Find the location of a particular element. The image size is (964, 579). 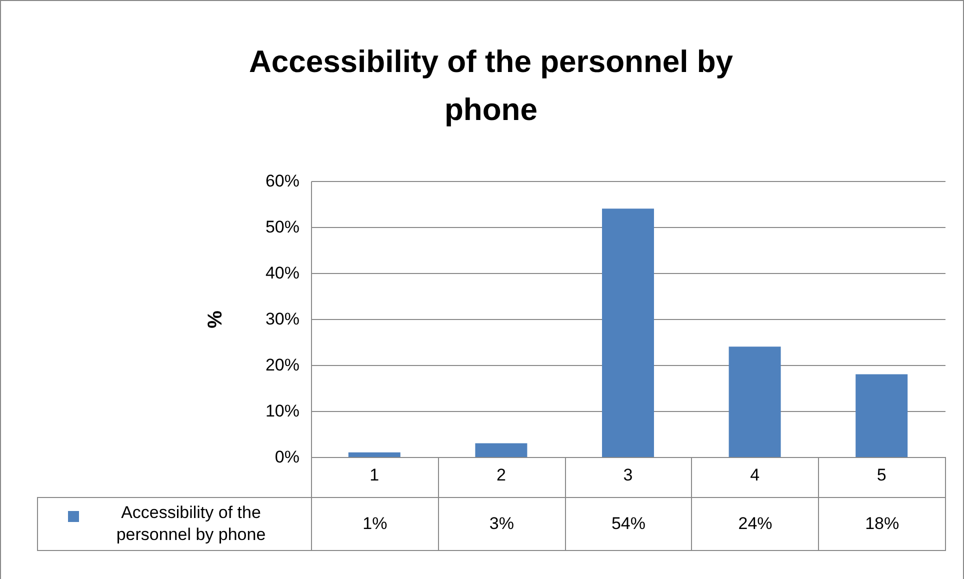

y-tick-label: 50% is located at coordinates (282, 227).